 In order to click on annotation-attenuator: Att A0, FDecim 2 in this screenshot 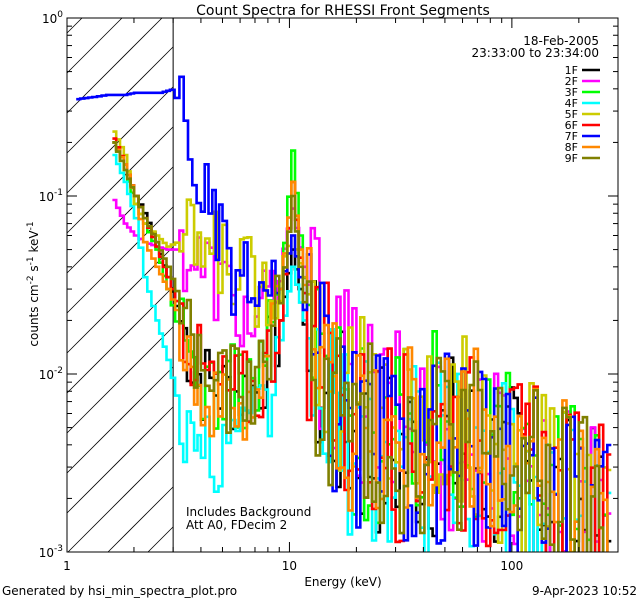, I will do `click(236, 525)`.